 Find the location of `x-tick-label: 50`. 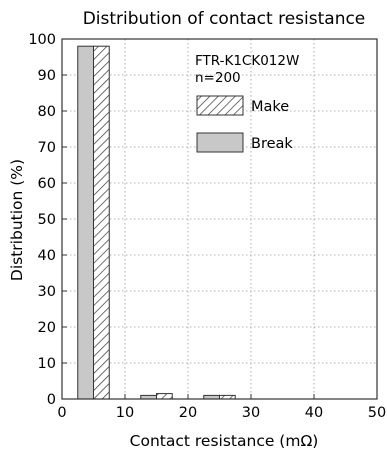

x-tick-label: 50 is located at coordinates (377, 413).